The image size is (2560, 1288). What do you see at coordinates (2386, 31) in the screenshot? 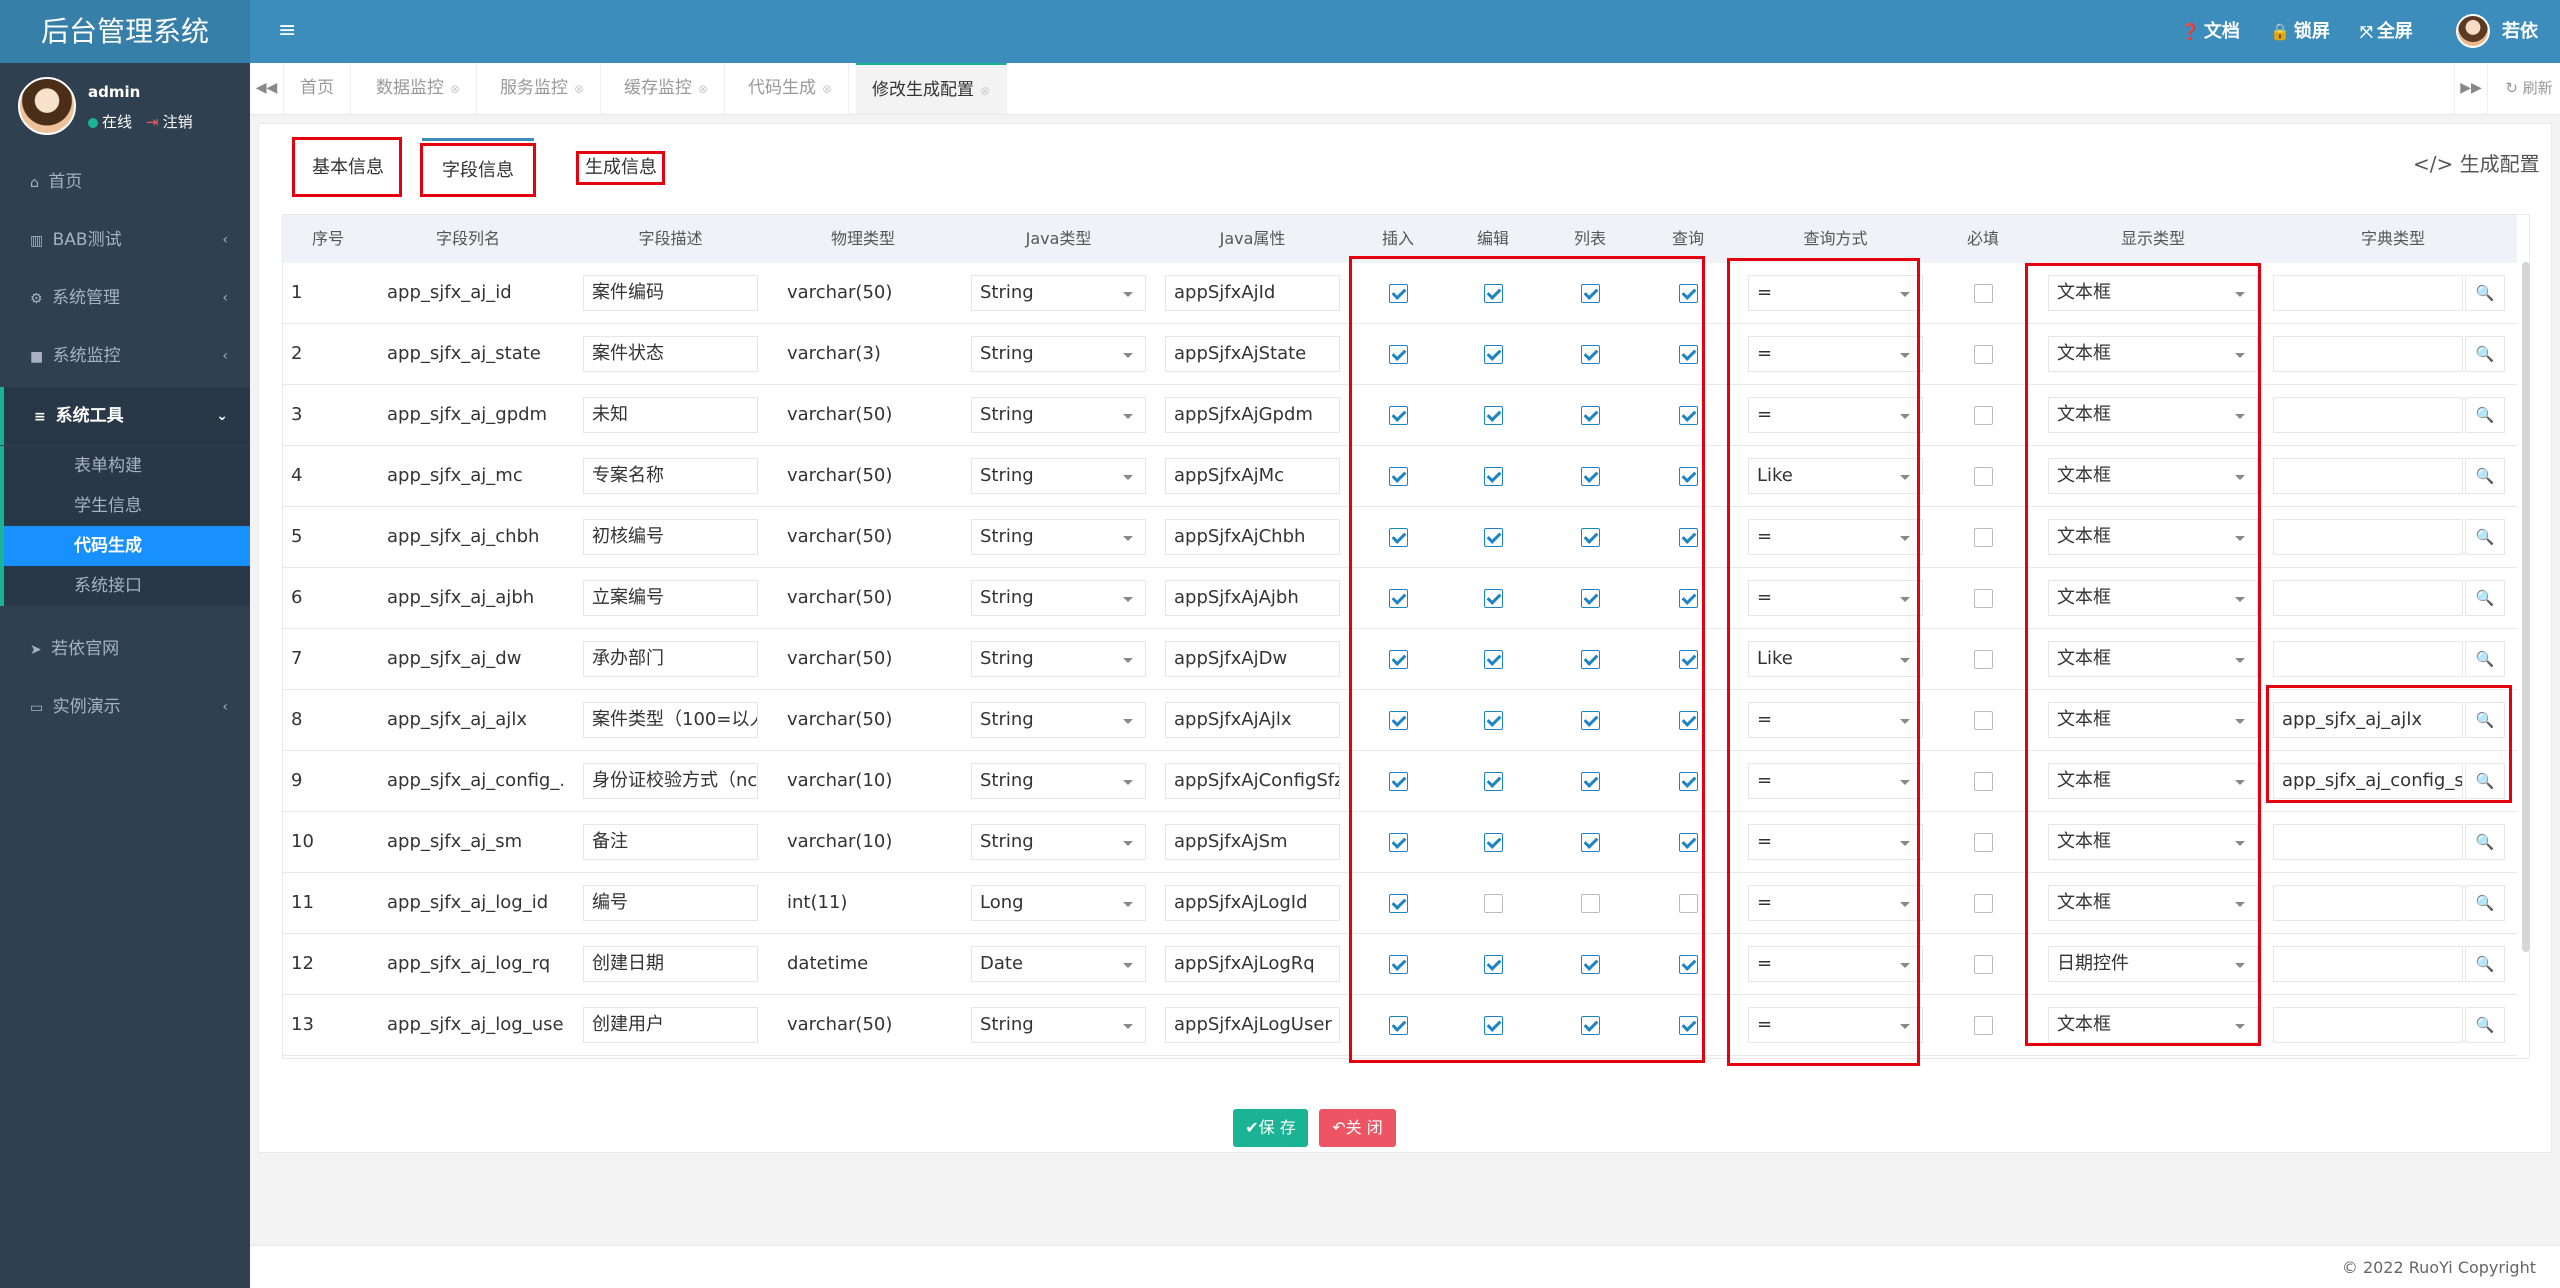
I see `fullscreen-link: ⤧ 全屏` at bounding box center [2386, 31].